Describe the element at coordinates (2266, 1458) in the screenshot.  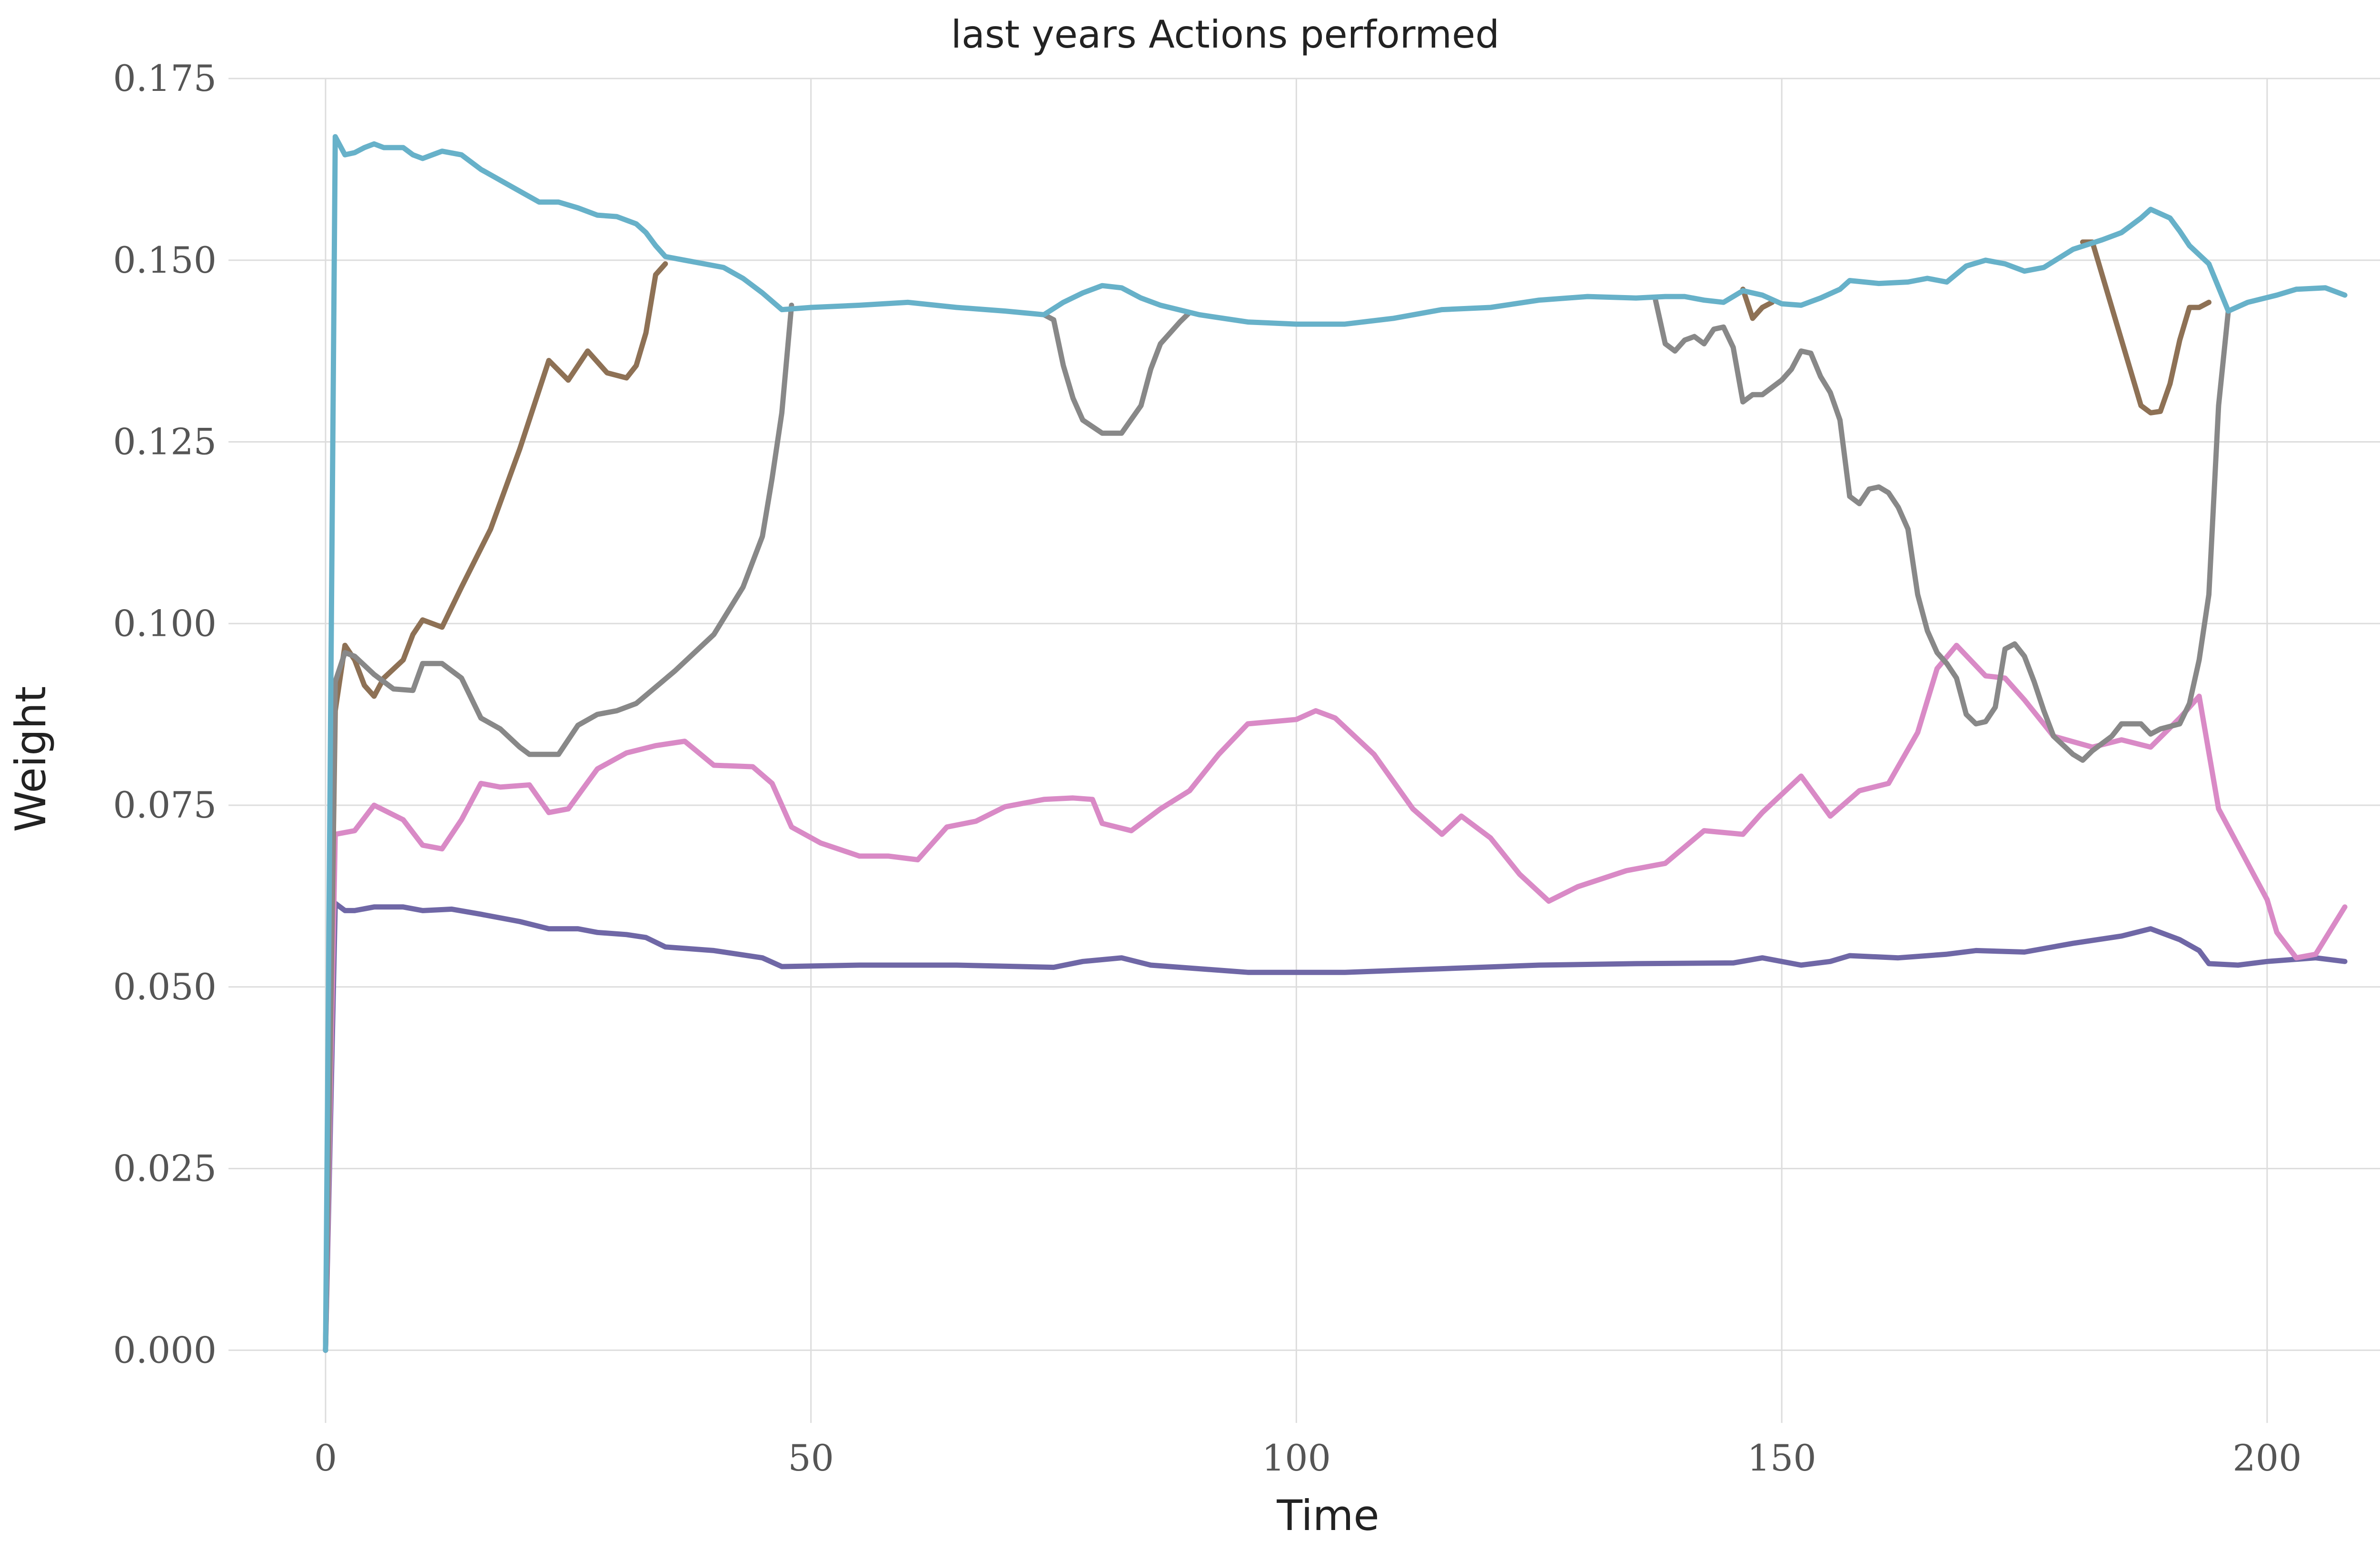
I see `x-tick-label: 200` at that location.